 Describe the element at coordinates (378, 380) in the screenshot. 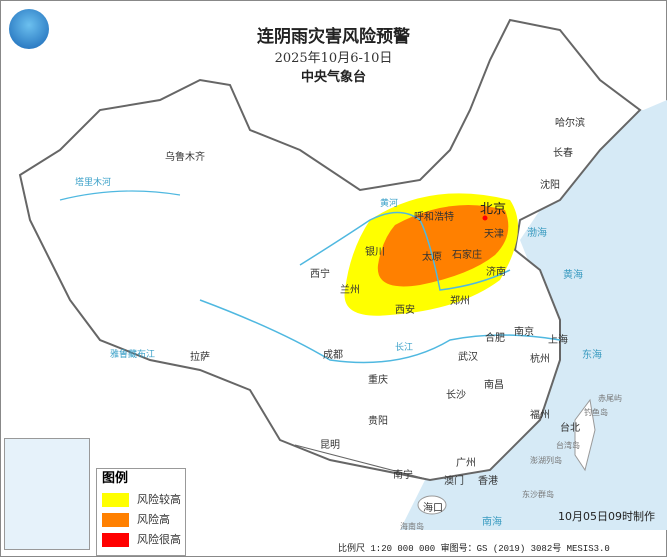

I see `city-label: 重庆` at that location.